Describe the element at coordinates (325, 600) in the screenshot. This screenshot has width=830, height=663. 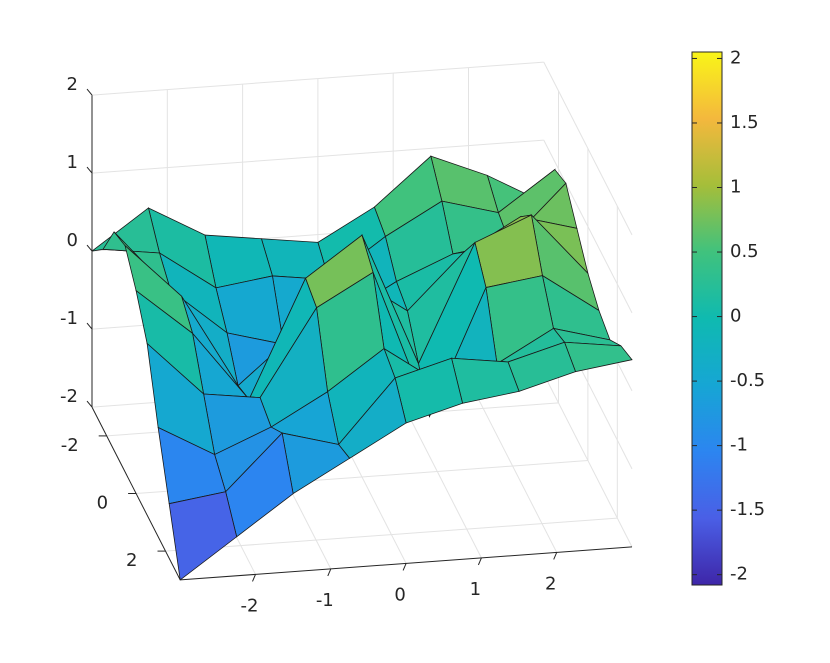
I see `x-tick-label: -1` at that location.